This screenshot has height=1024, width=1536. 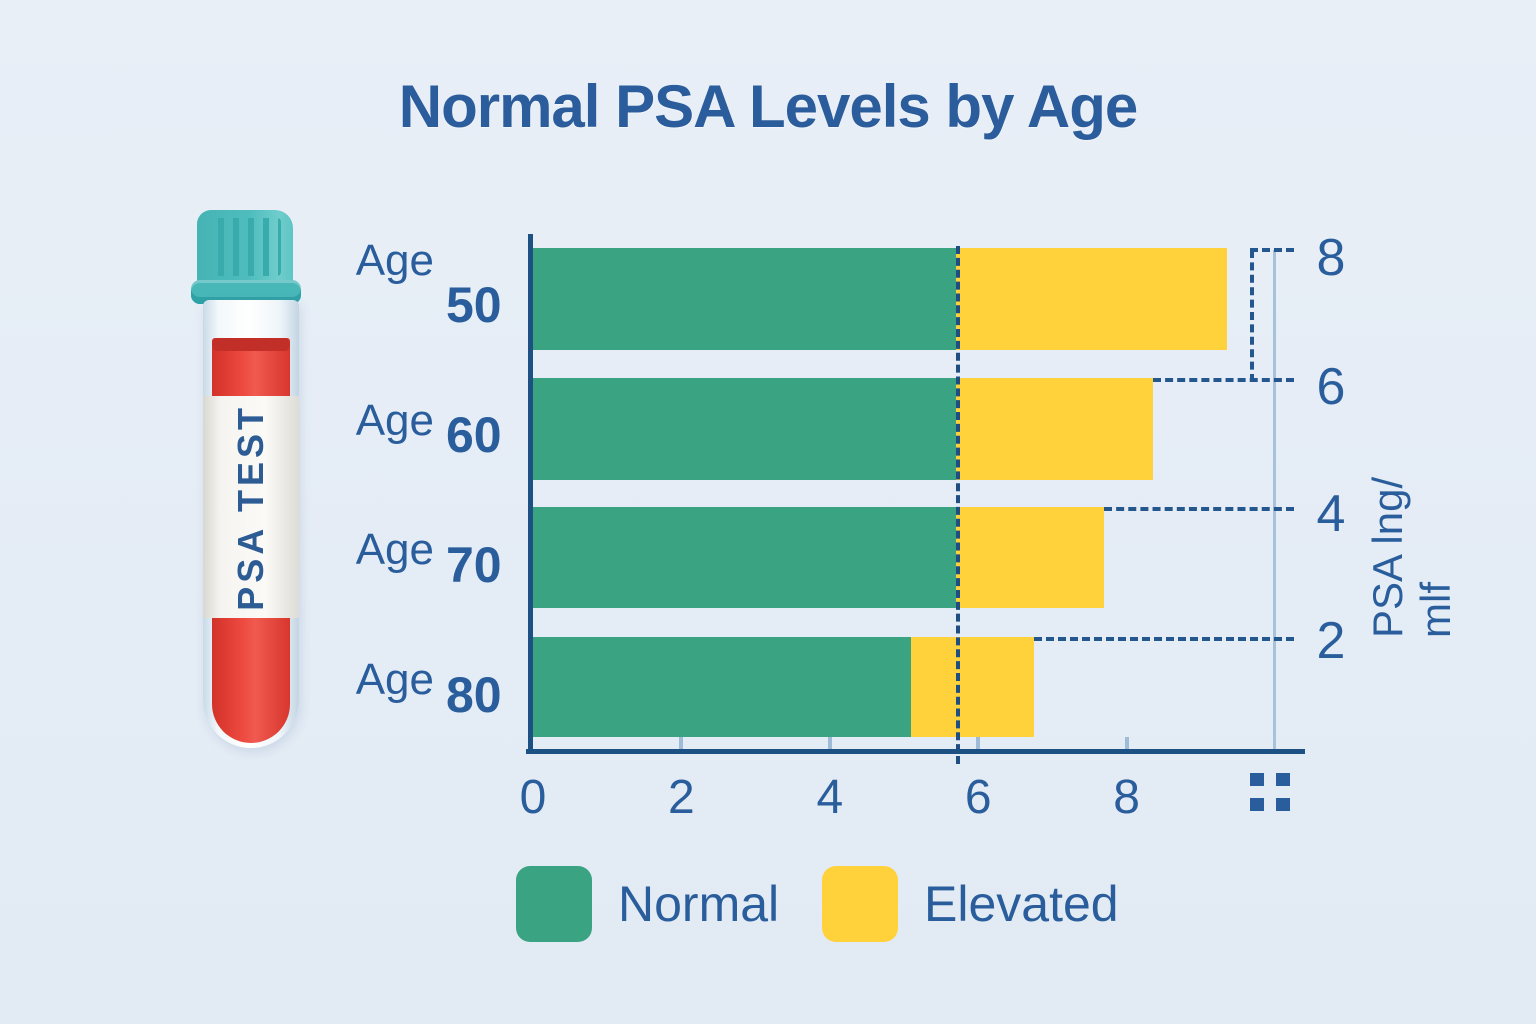 What do you see at coordinates (1331, 387) in the screenshot?
I see `right-tick-label-6: 6` at bounding box center [1331, 387].